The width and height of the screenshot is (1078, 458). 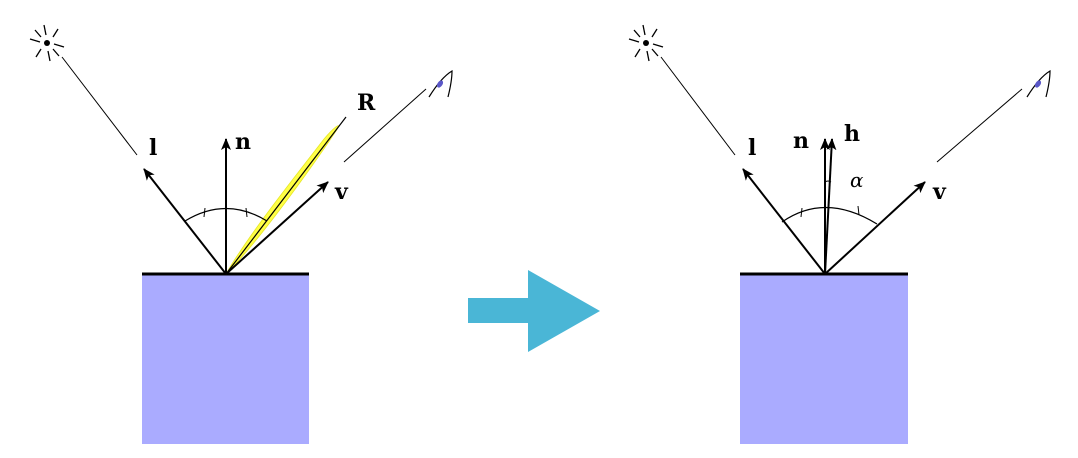 I want to click on right-label-alpha: α, so click(x=857, y=180).